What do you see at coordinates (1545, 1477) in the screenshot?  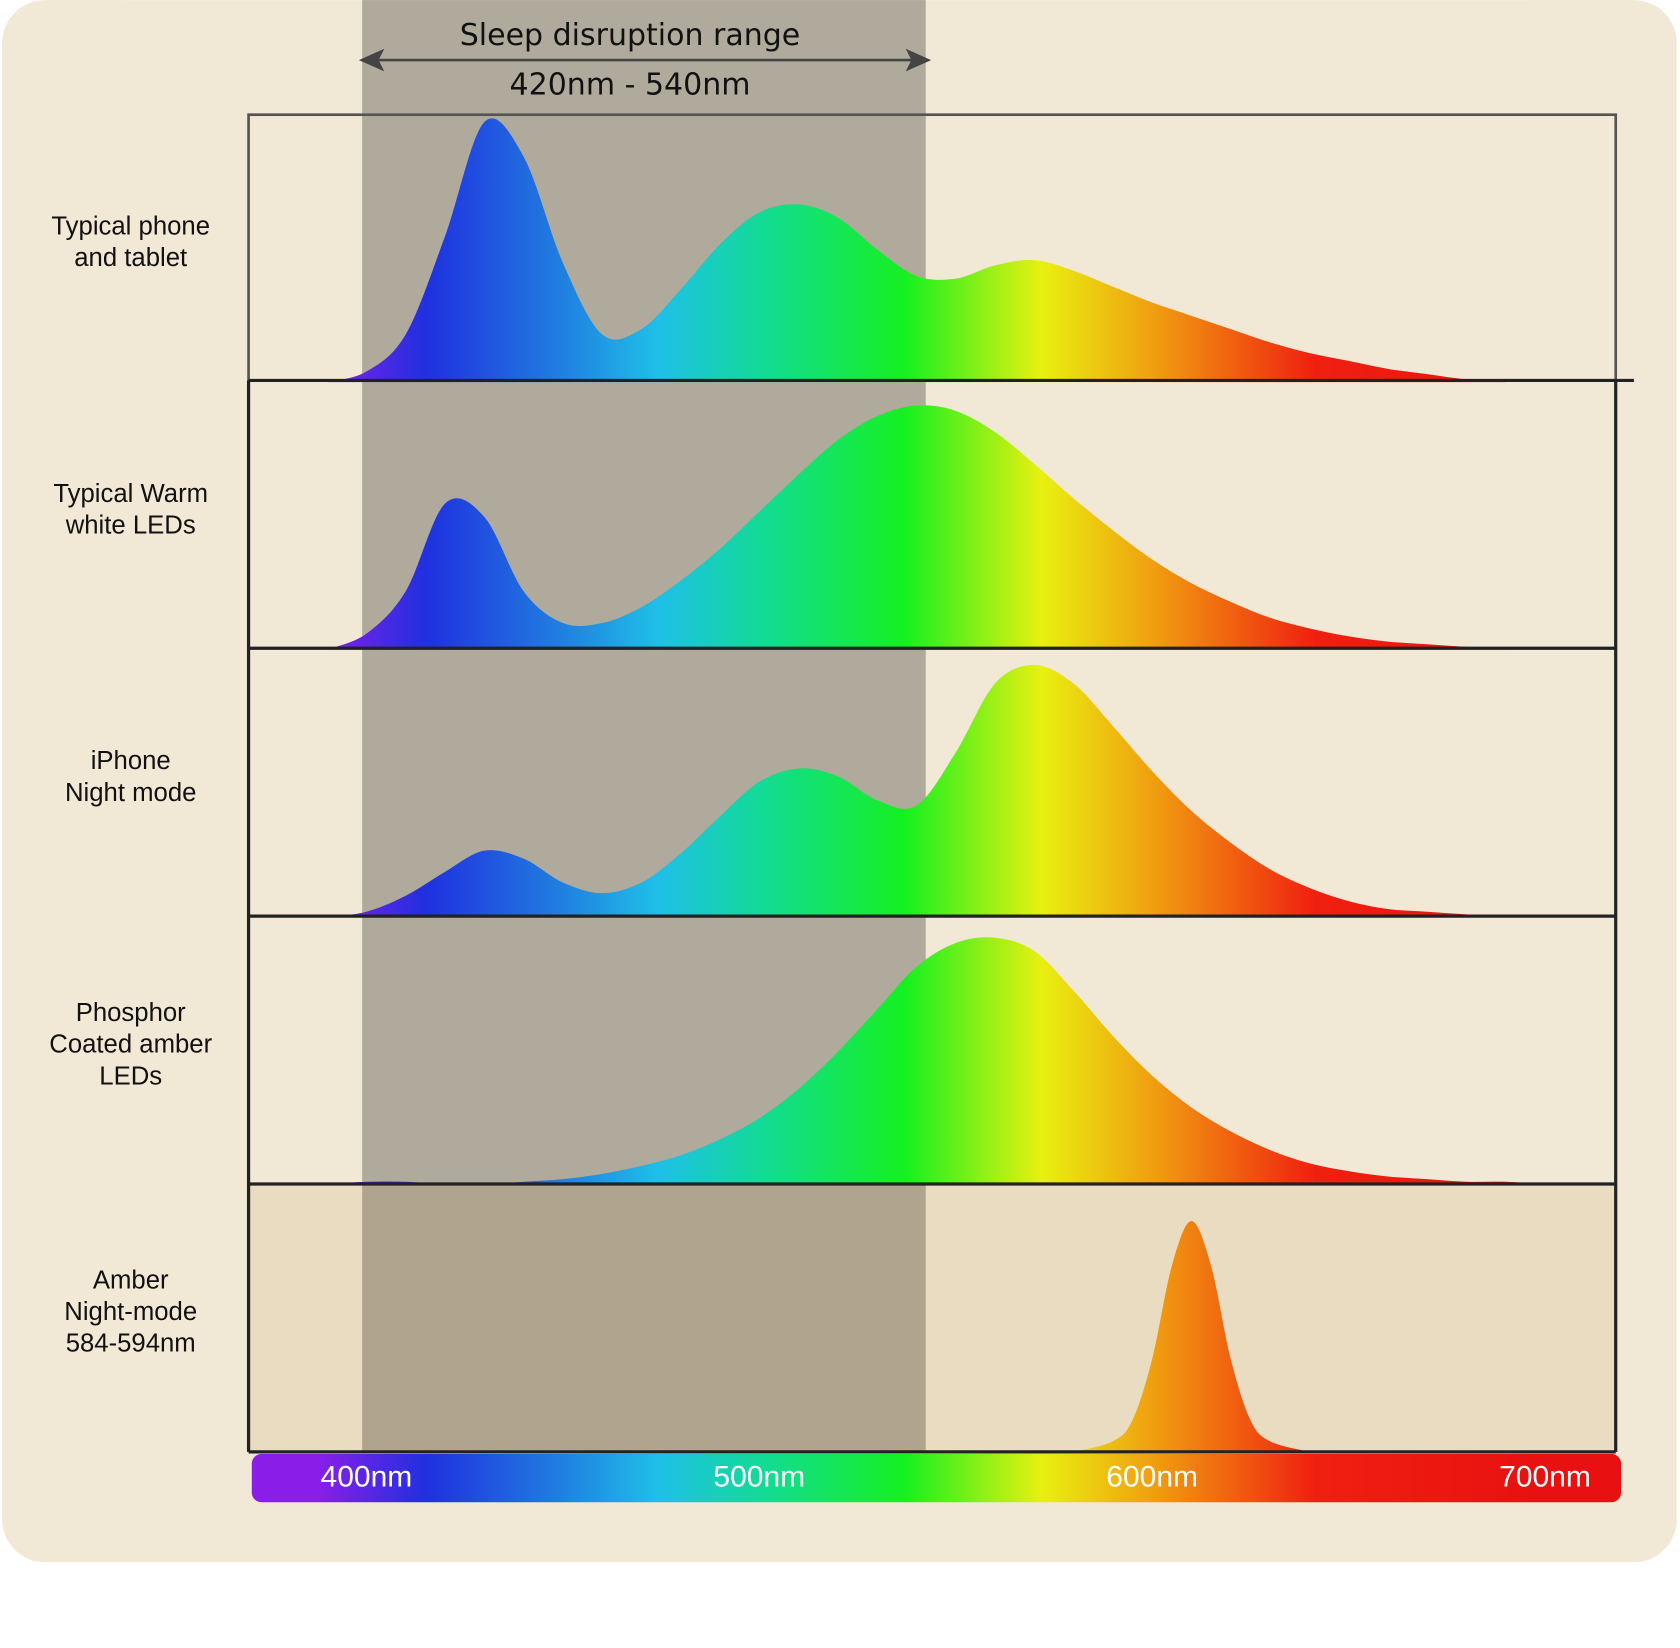 I see `x-tick-label: 700nm` at bounding box center [1545, 1477].